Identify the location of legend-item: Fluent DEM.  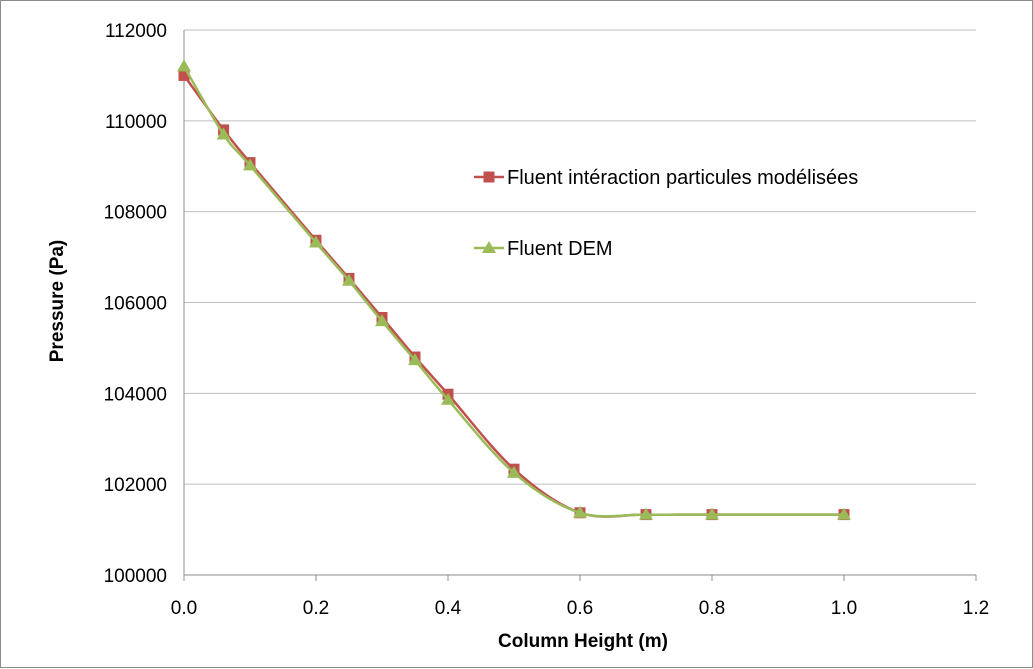
(543, 249).